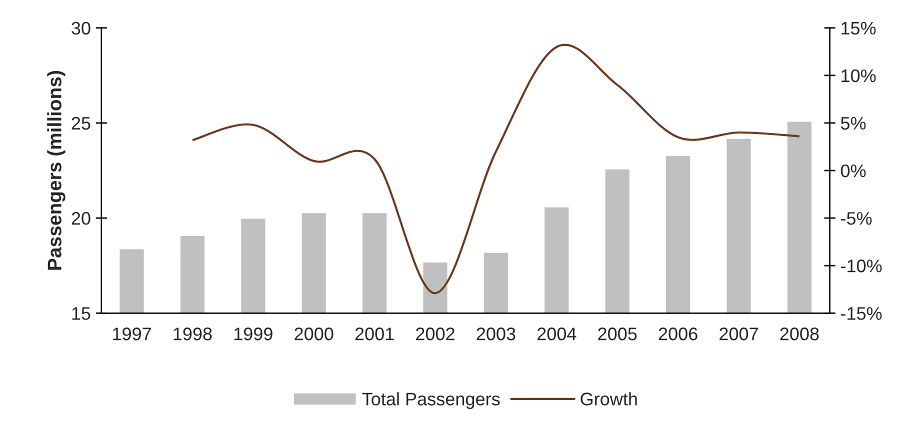 The width and height of the screenshot is (922, 429). What do you see at coordinates (253, 334) in the screenshot?
I see `x-tick-label: 1999` at bounding box center [253, 334].